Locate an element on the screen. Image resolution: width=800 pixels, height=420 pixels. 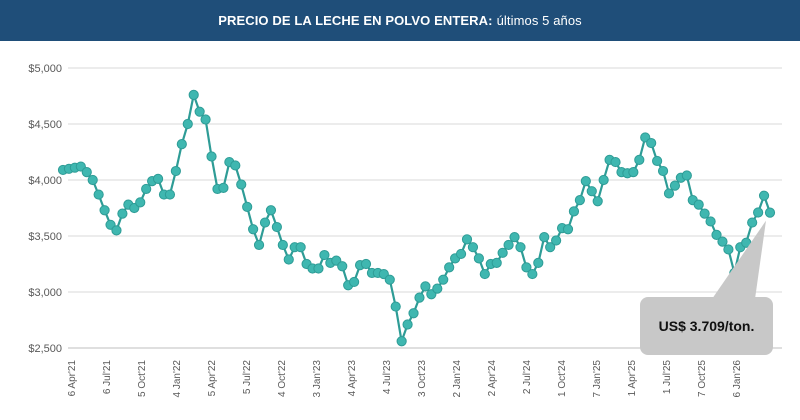
y-tick-label: $4,000 is located at coordinates (45, 181).